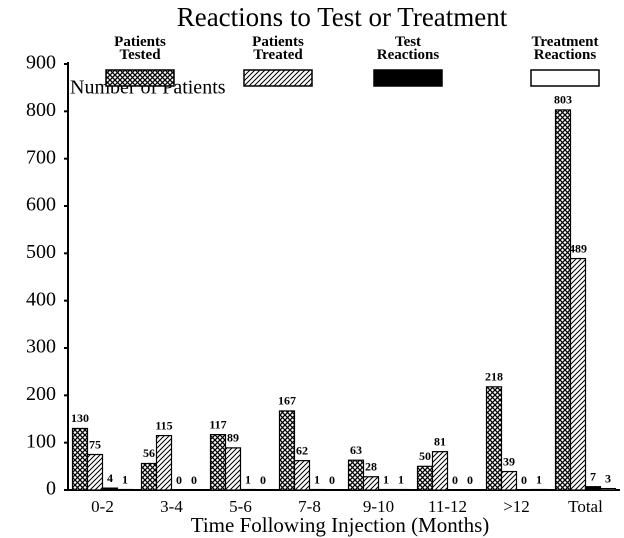 This screenshot has height=538, width=624. Describe the element at coordinates (41, 394) in the screenshot. I see `y-tick-label: 200` at that location.